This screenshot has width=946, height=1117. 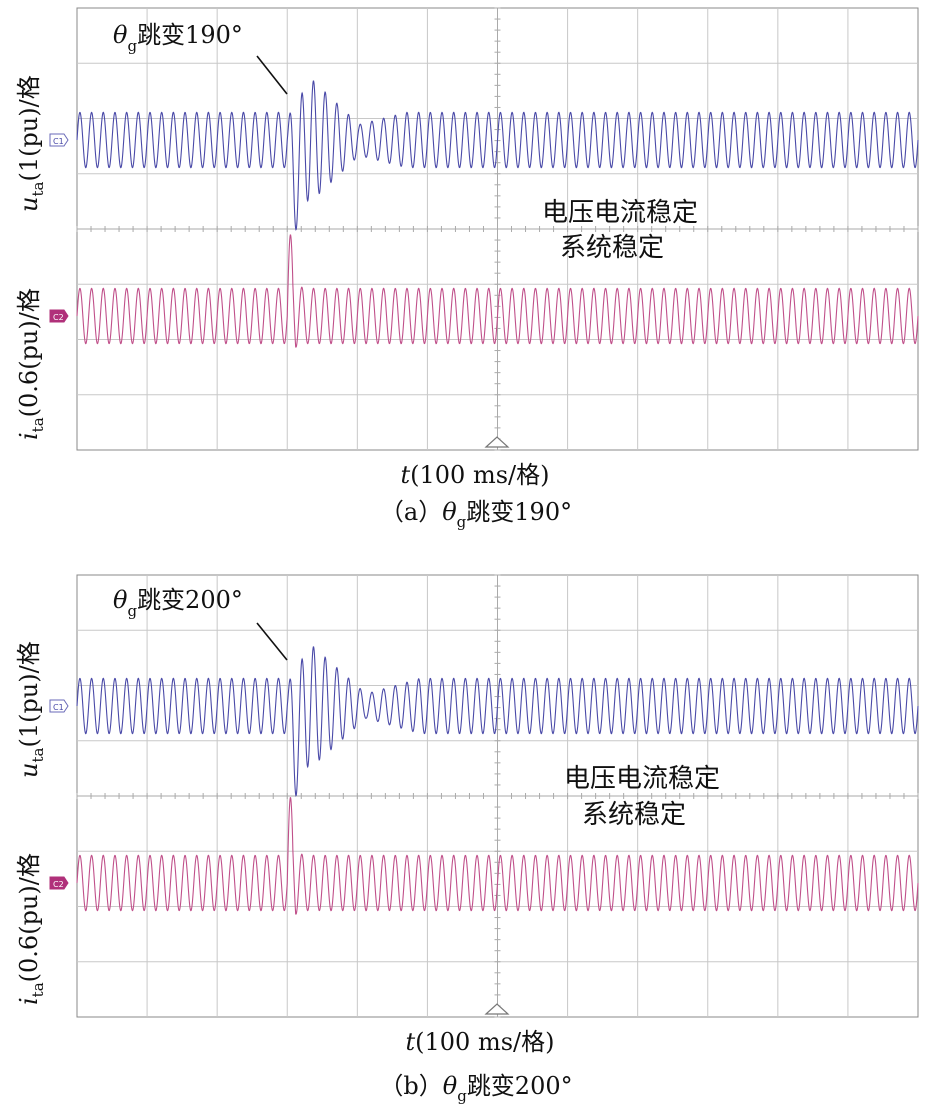 What do you see at coordinates (497, 1009) in the screenshot?
I see `trigger-marker-b` at bounding box center [497, 1009].